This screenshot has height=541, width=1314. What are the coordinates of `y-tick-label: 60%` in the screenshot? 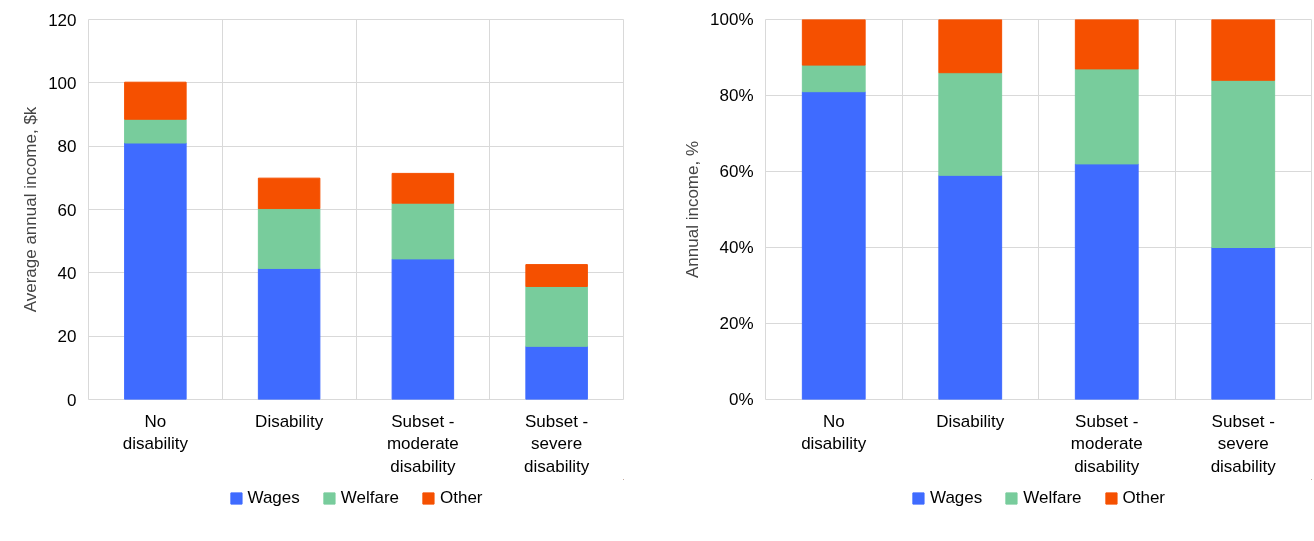 It's located at (736, 171).